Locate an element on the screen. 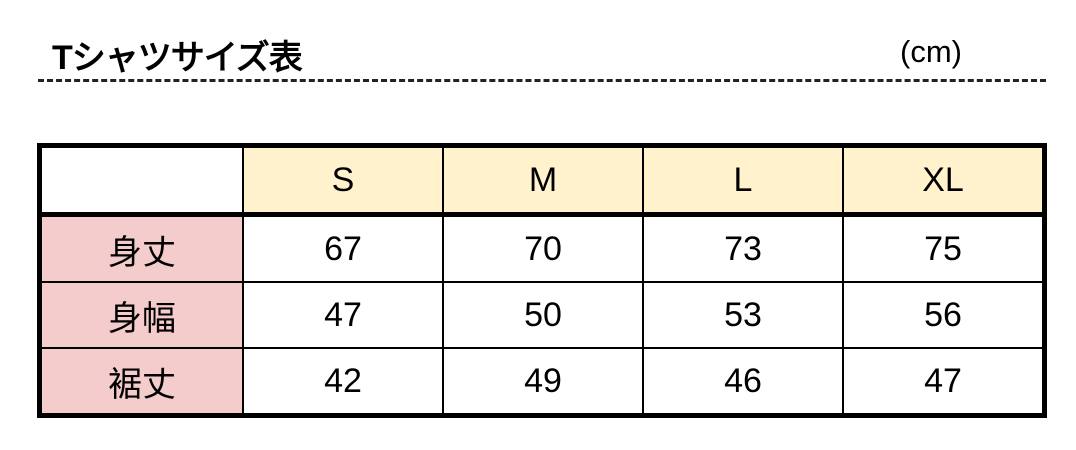 The height and width of the screenshot is (450, 1076). table-cell: 75 is located at coordinates (944, 248).